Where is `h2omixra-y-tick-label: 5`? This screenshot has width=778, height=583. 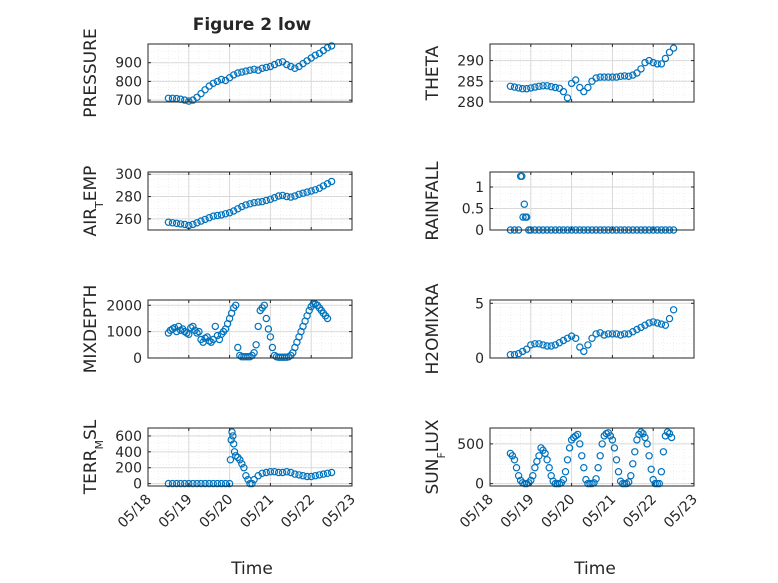 h2omixra-y-tick-label: 5 is located at coordinates (479, 304).